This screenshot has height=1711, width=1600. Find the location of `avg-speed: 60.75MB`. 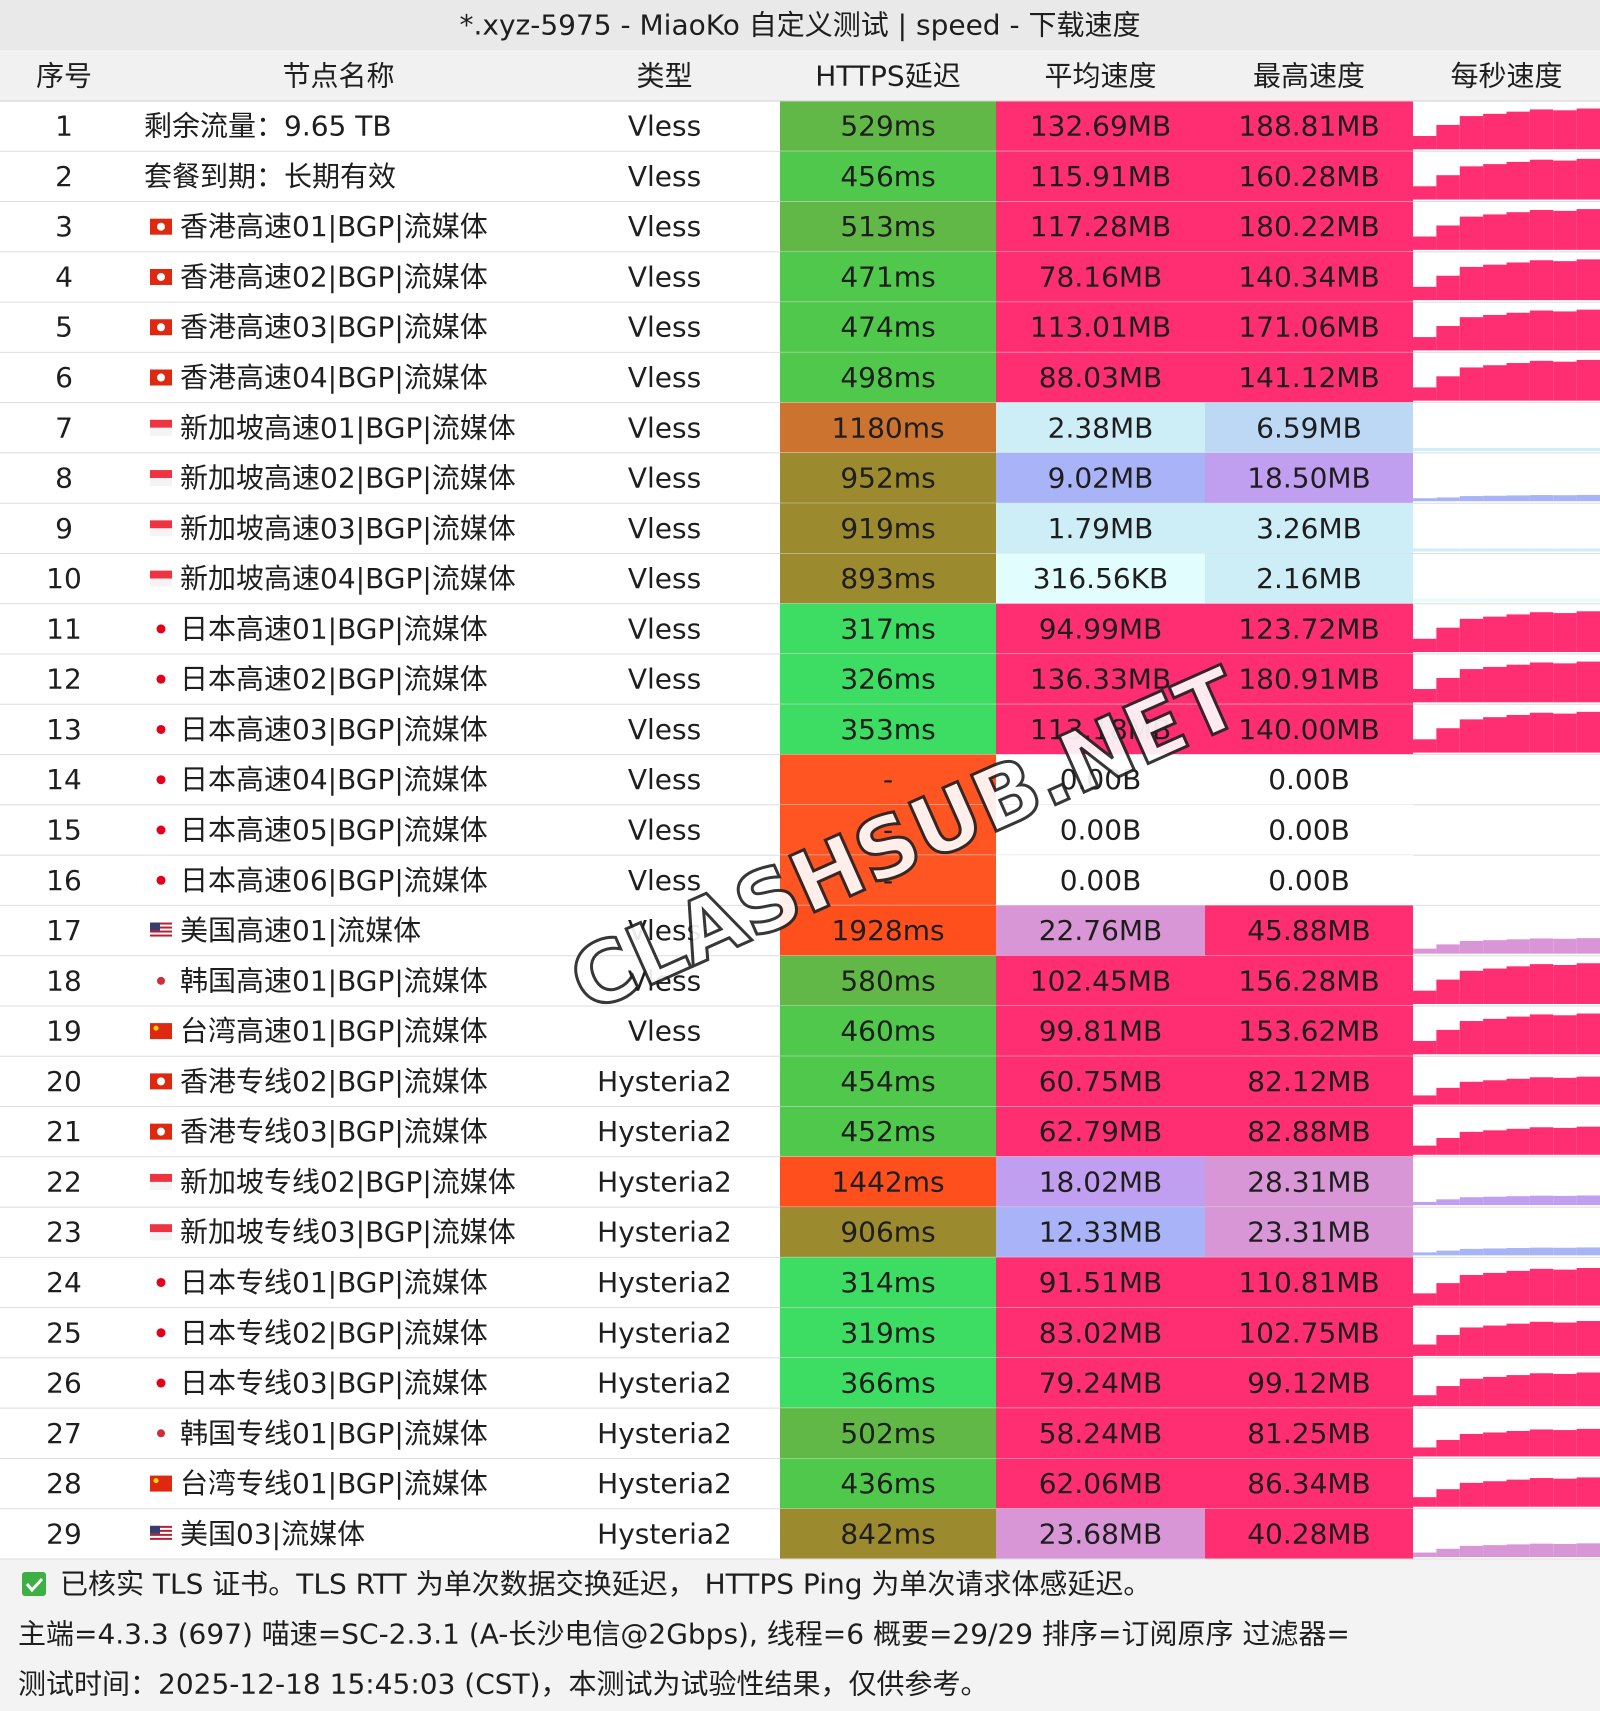

avg-speed: 60.75MB is located at coordinates (1101, 1081).